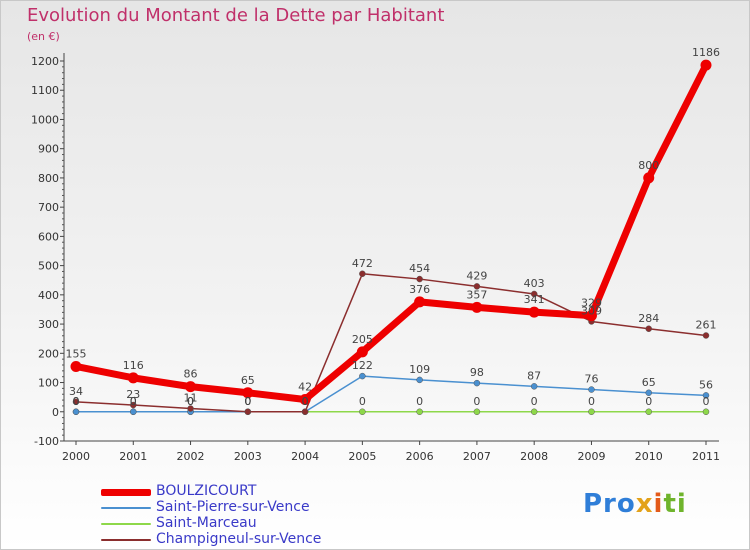  Describe the element at coordinates (534, 375) in the screenshot. I see `data-label: 87` at that location.